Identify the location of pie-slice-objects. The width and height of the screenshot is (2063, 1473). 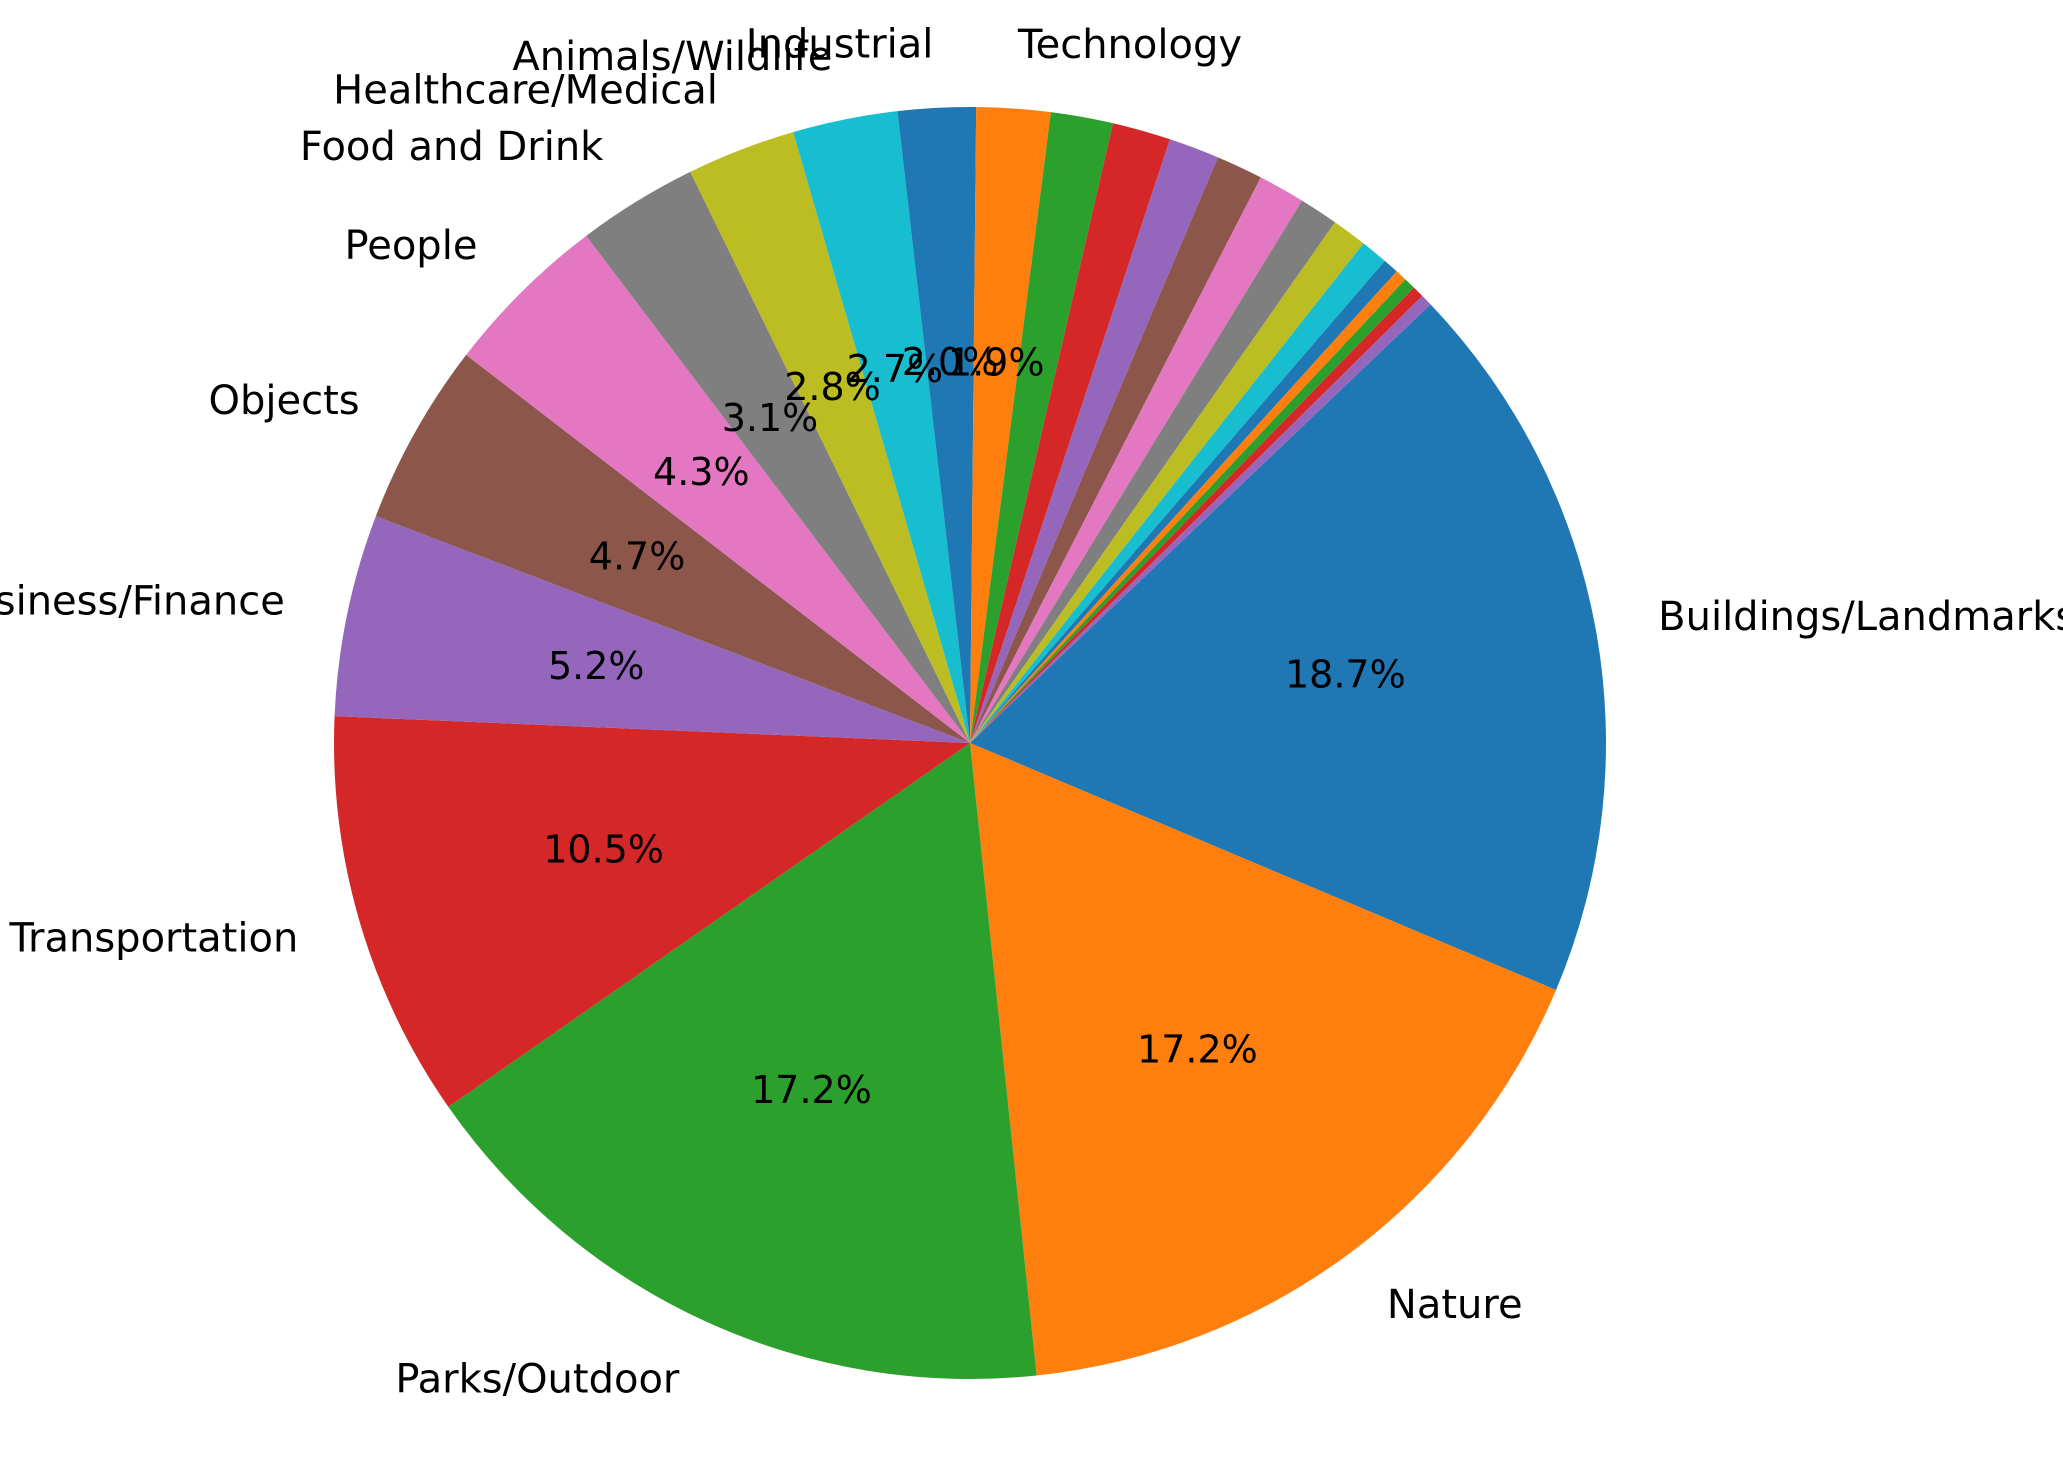
(672, 548).